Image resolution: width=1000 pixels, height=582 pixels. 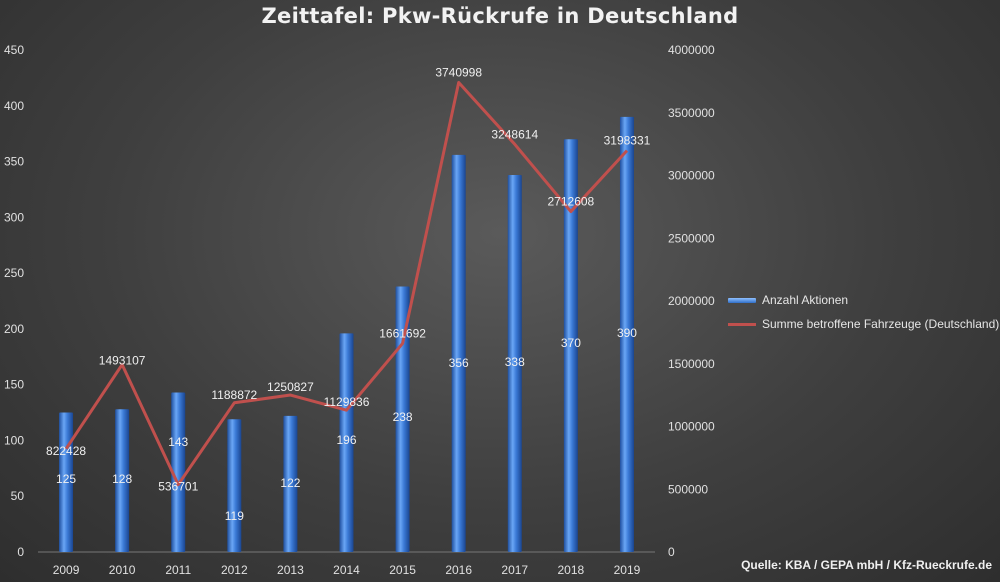 I want to click on y-left-tick-label: 100, so click(x=14, y=440).